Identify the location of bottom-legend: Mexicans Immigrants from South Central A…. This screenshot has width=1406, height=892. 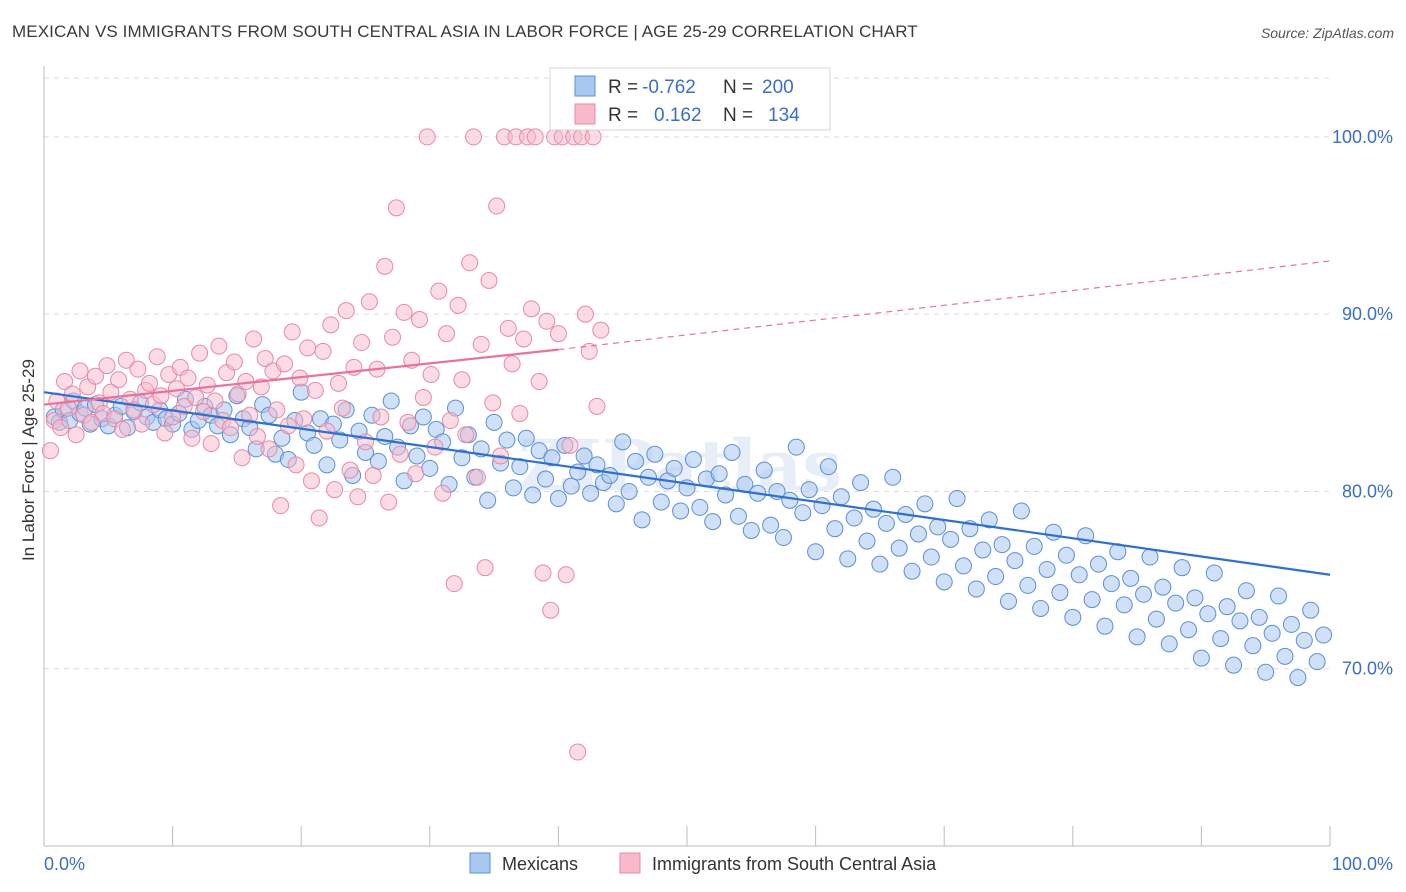
(703, 863).